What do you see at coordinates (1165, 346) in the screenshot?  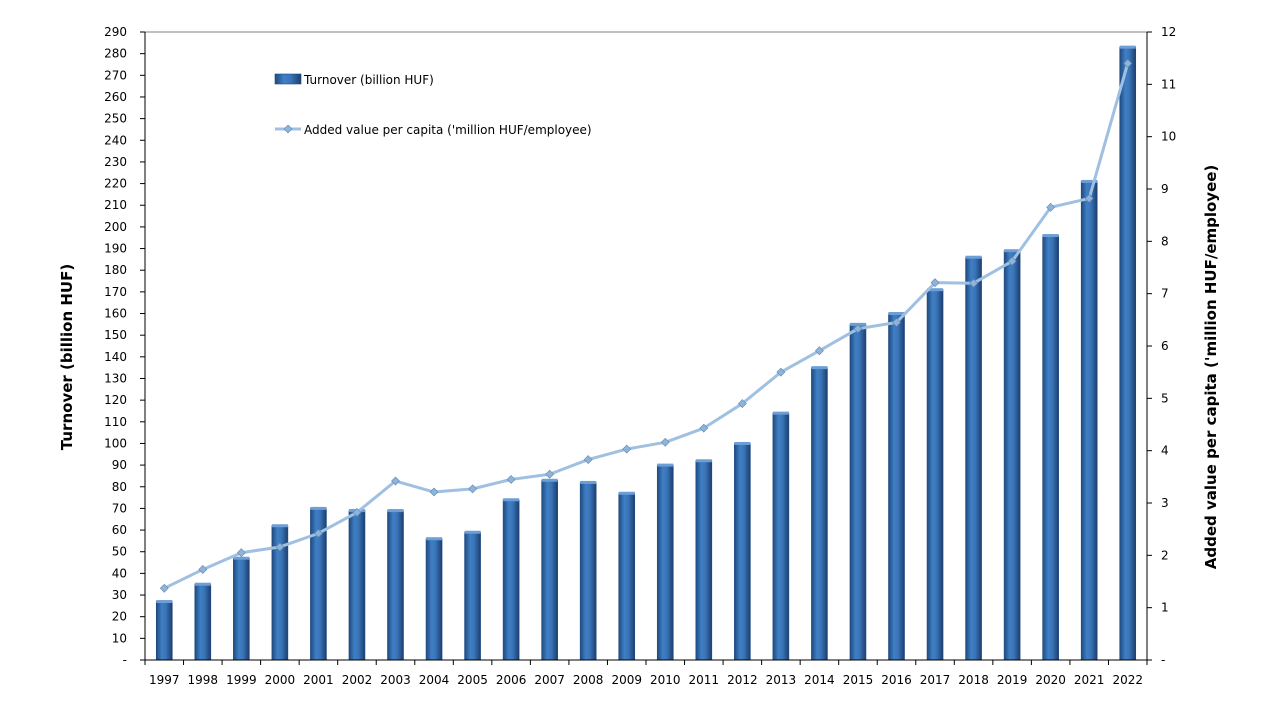 I see `y-tick-label-right: 6` at bounding box center [1165, 346].